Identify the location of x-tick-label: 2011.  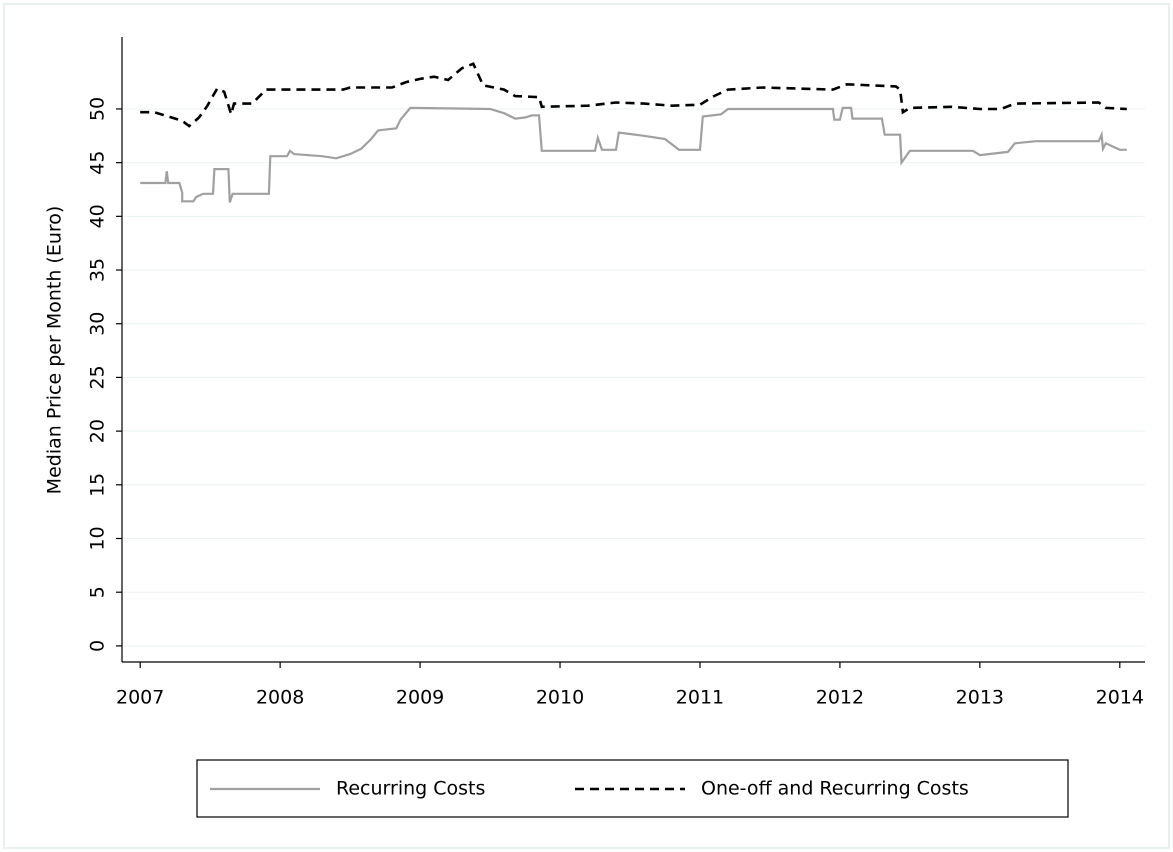
(700, 698).